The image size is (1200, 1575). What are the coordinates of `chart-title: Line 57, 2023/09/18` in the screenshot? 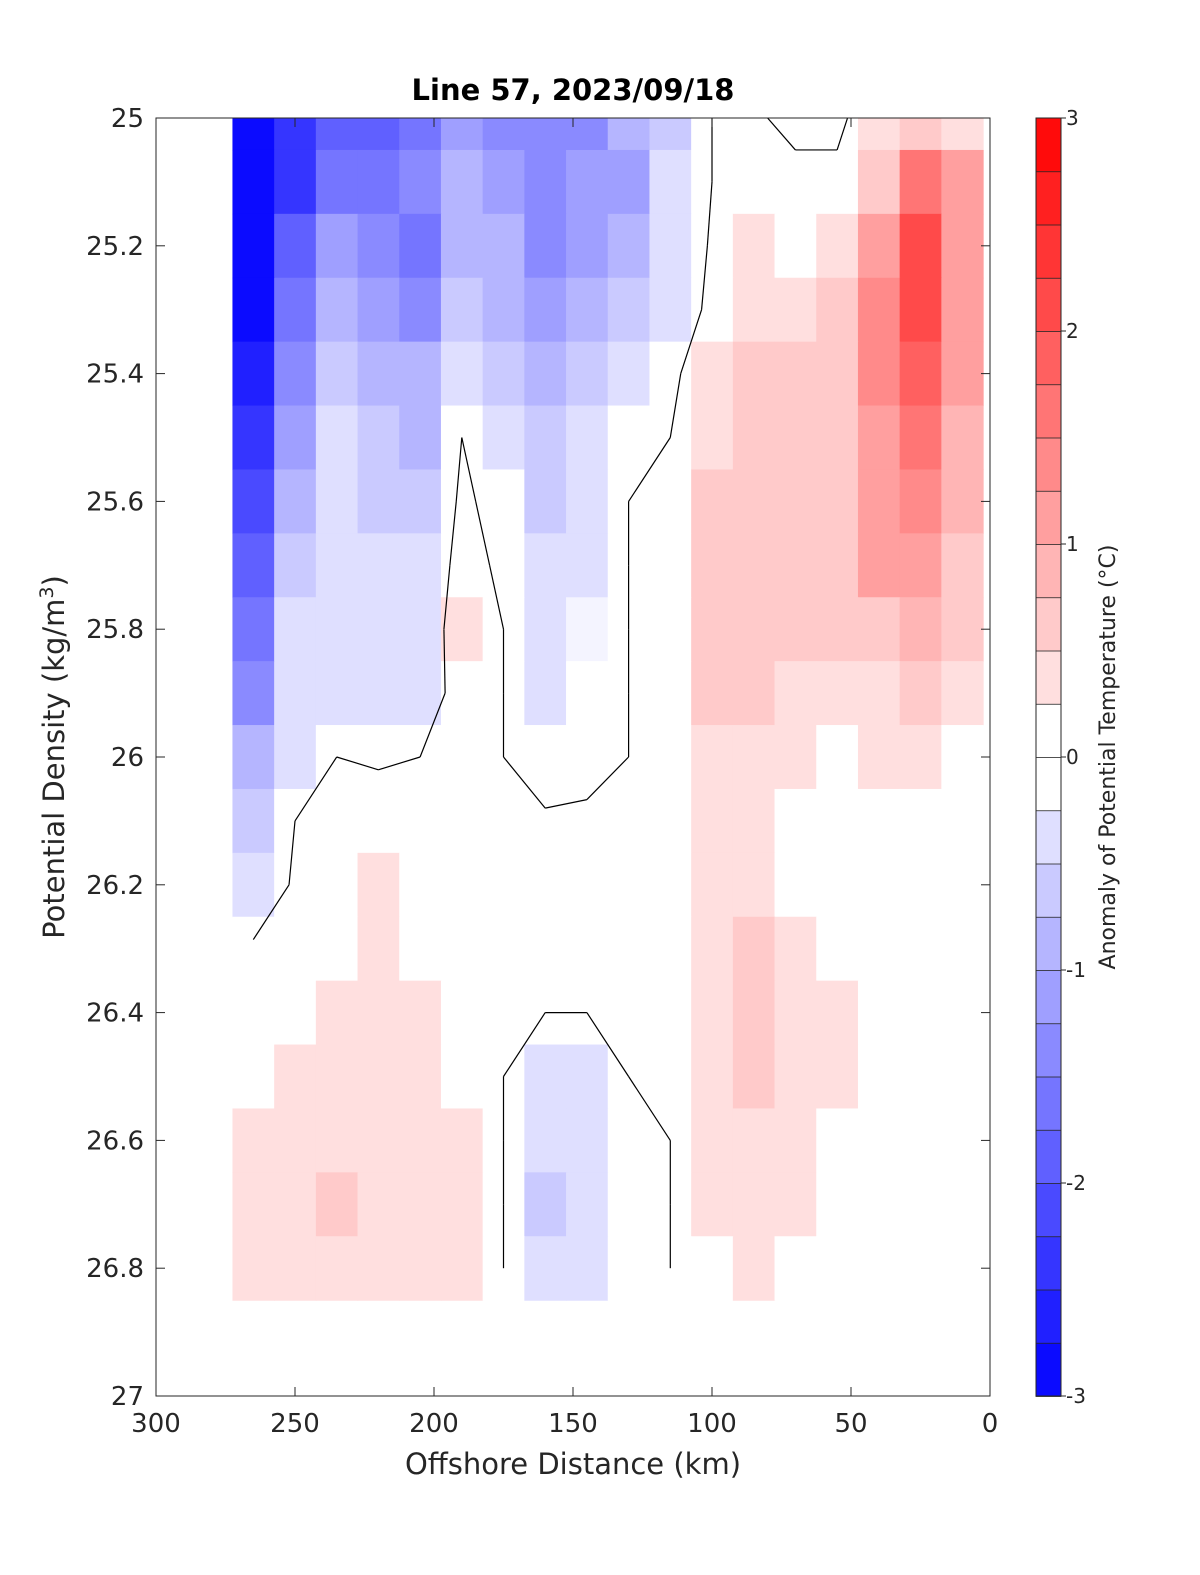 It's located at (573, 90).